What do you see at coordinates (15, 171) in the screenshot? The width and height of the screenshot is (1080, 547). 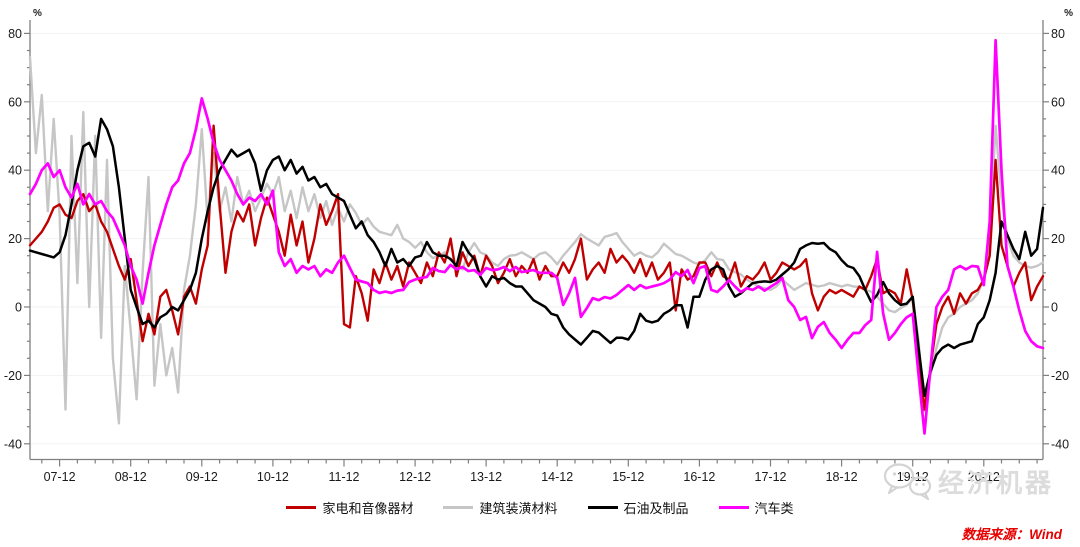 I see `y-tick-label-left: 40` at bounding box center [15, 171].